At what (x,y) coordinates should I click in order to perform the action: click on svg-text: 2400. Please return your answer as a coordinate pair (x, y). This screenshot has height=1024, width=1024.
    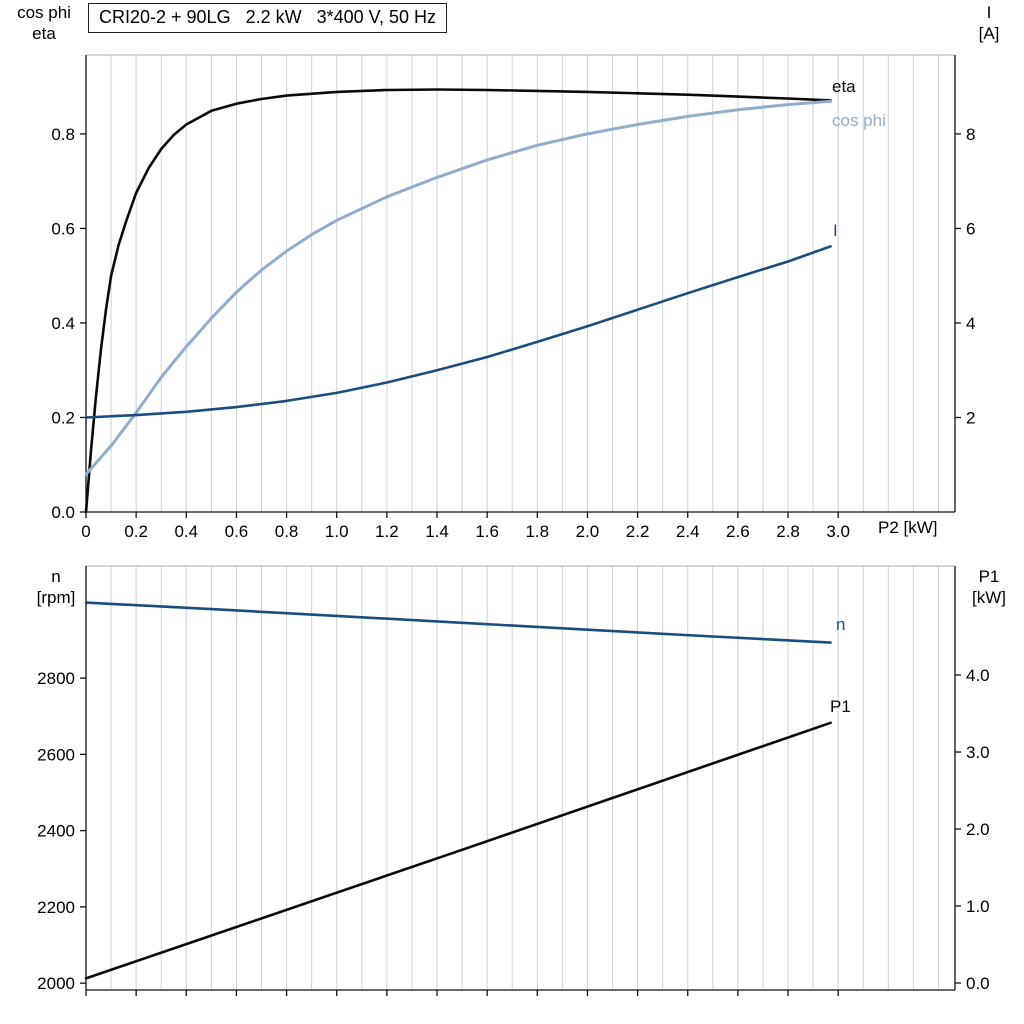
    Looking at the image, I should click on (56, 831).